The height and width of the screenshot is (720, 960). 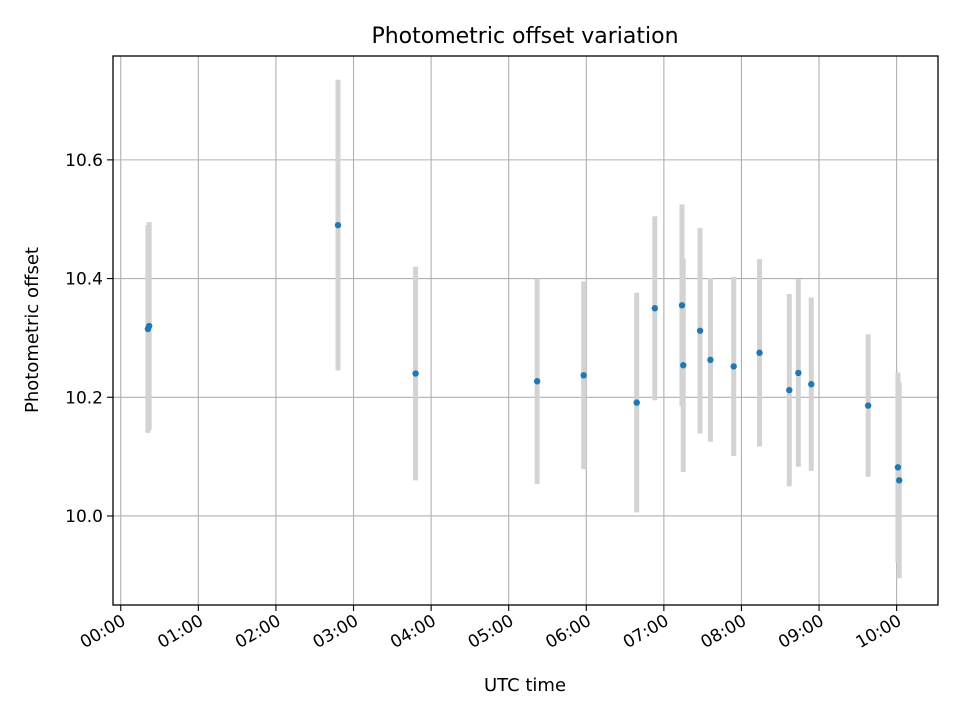 What do you see at coordinates (525, 685) in the screenshot?
I see `x-axis-label: UTC time` at bounding box center [525, 685].